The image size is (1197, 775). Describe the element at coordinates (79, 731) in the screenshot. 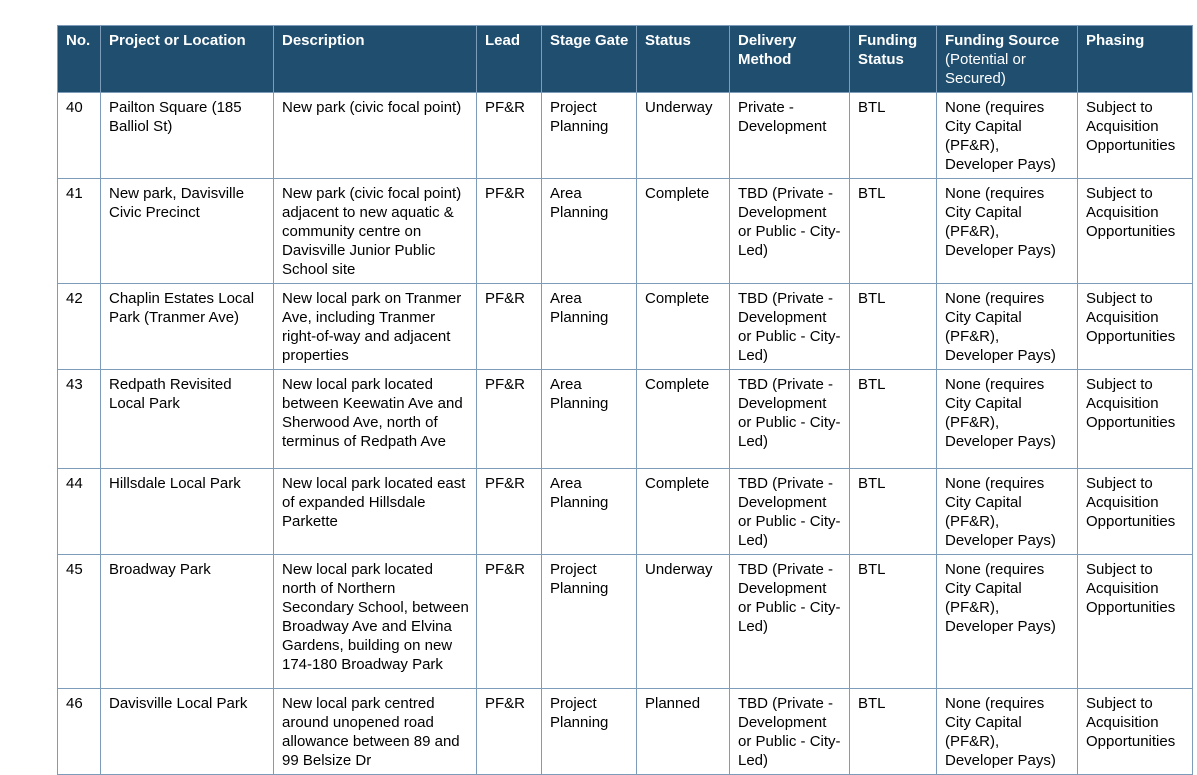

I see `cell-no: 46` at that location.